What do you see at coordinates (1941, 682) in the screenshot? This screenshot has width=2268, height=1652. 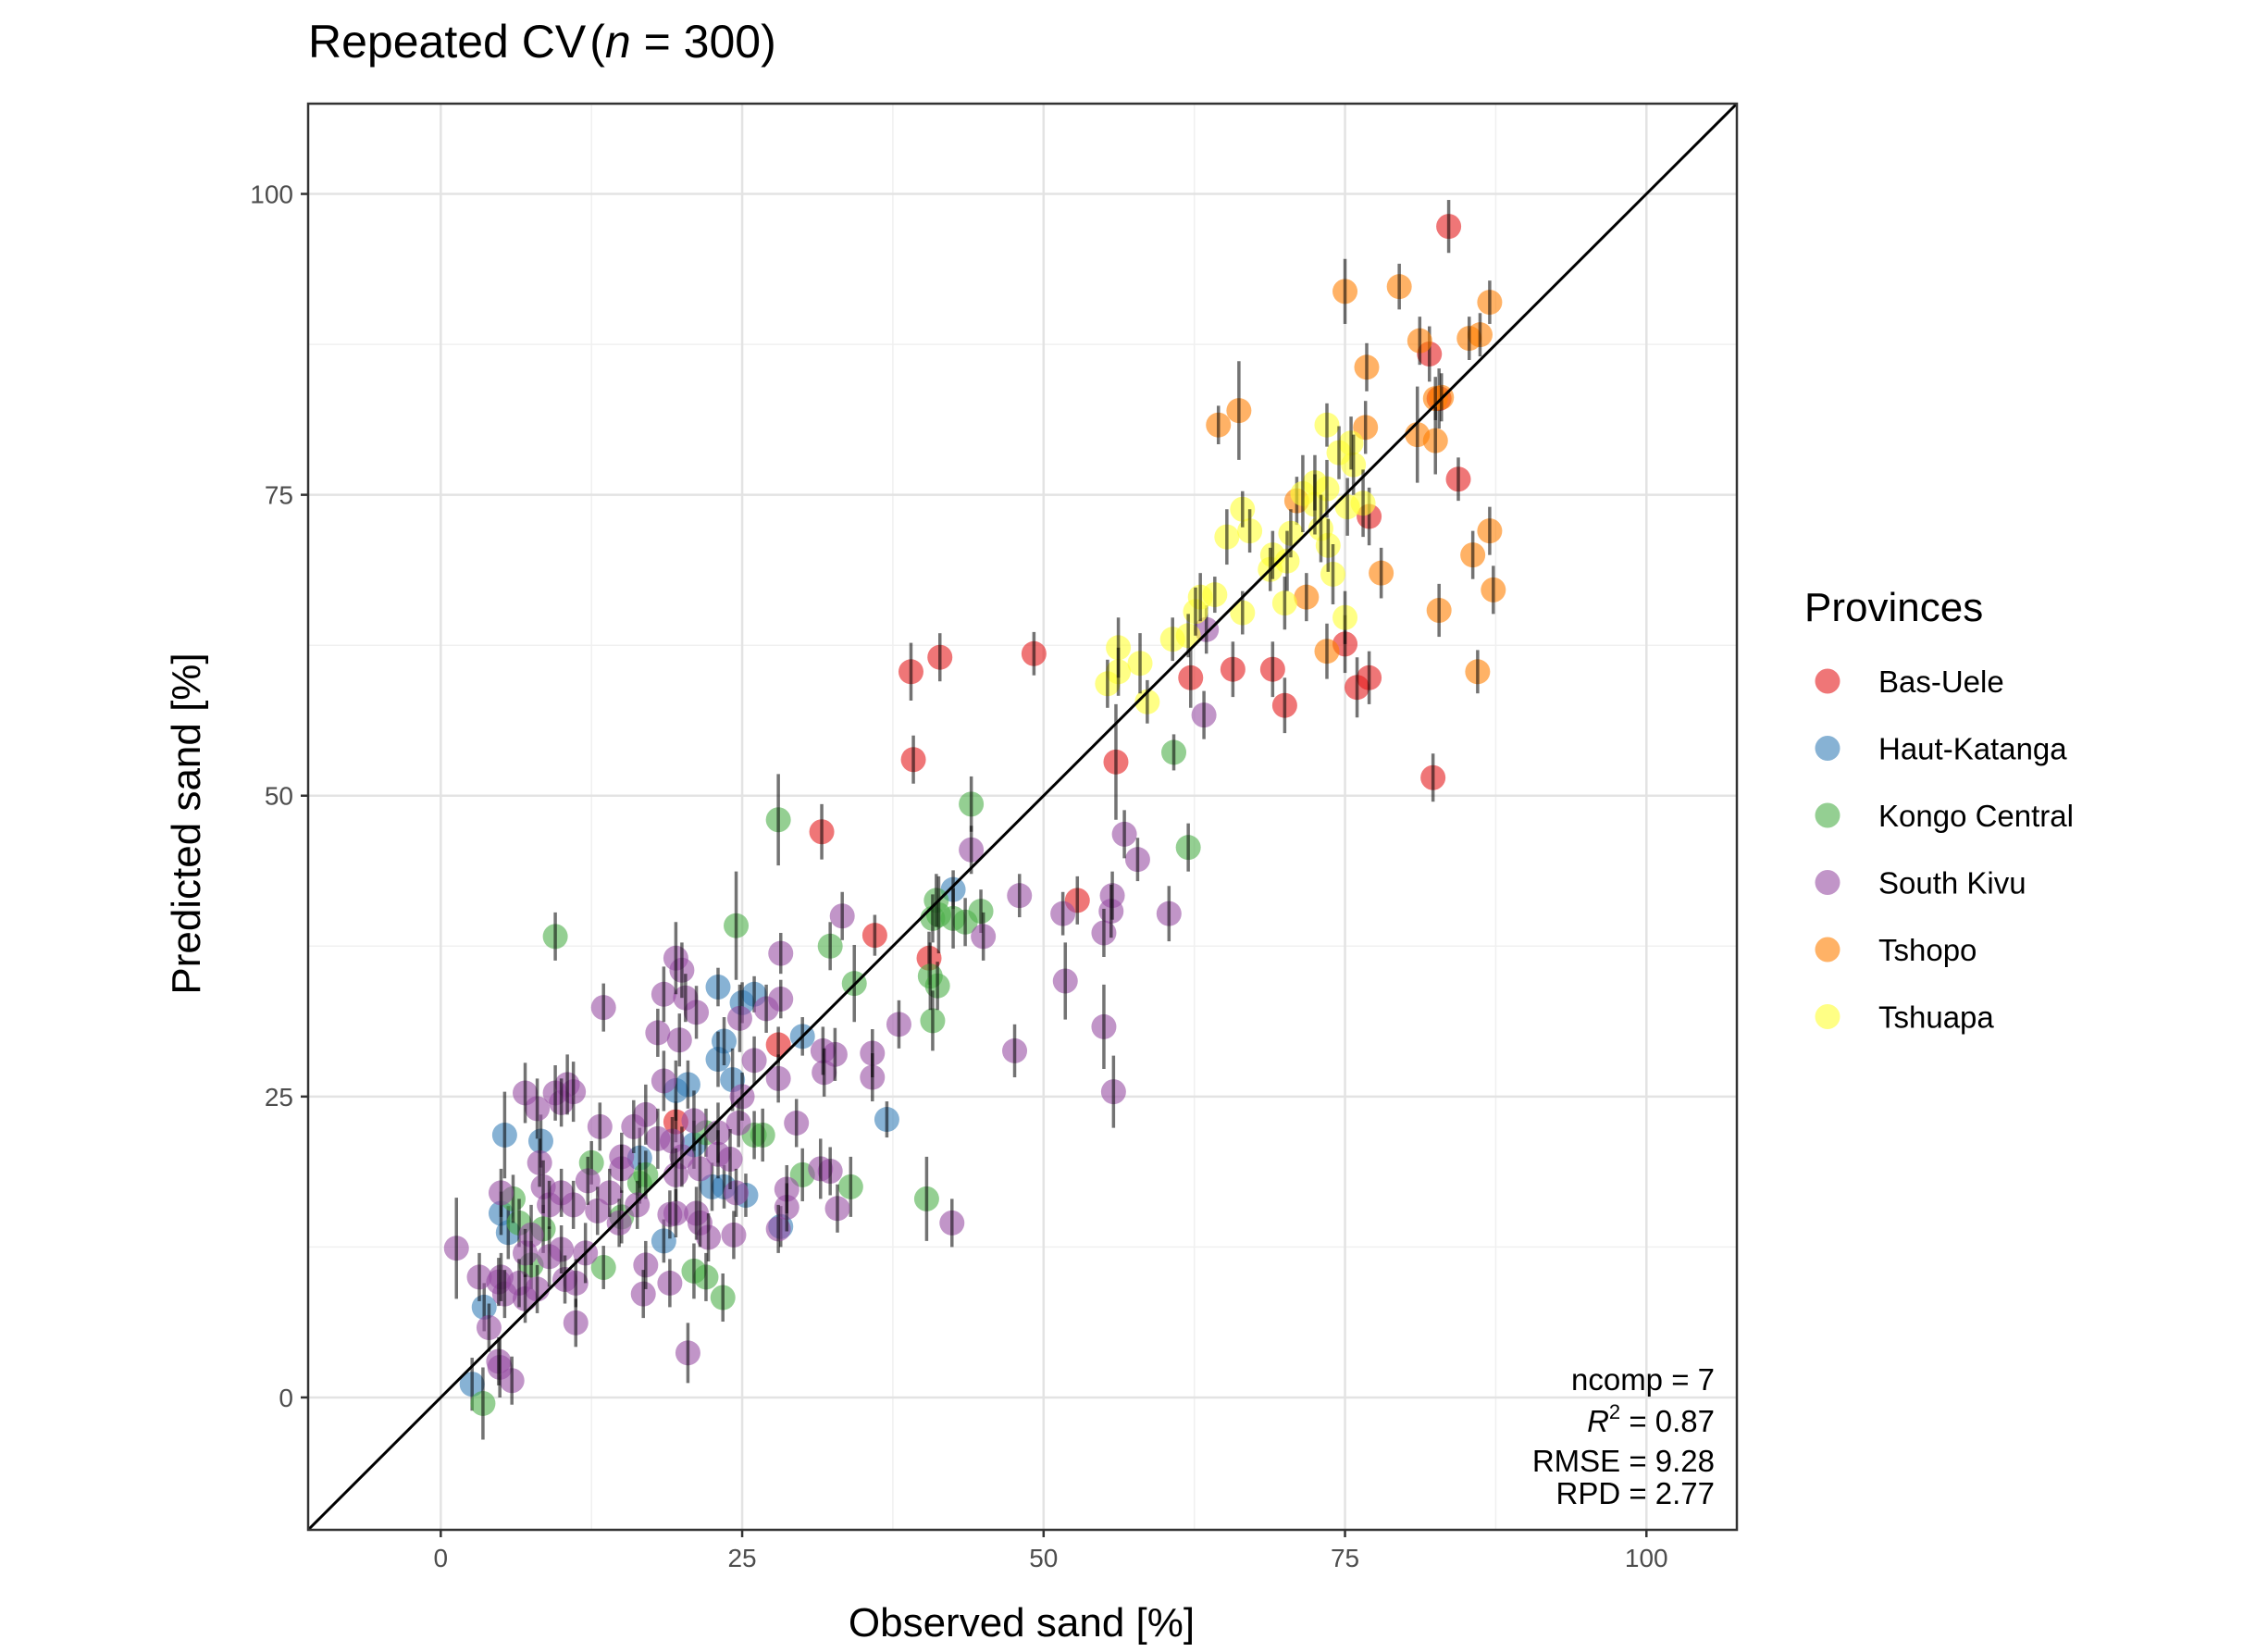 I see `legend-label: Bas-Uele` at bounding box center [1941, 682].